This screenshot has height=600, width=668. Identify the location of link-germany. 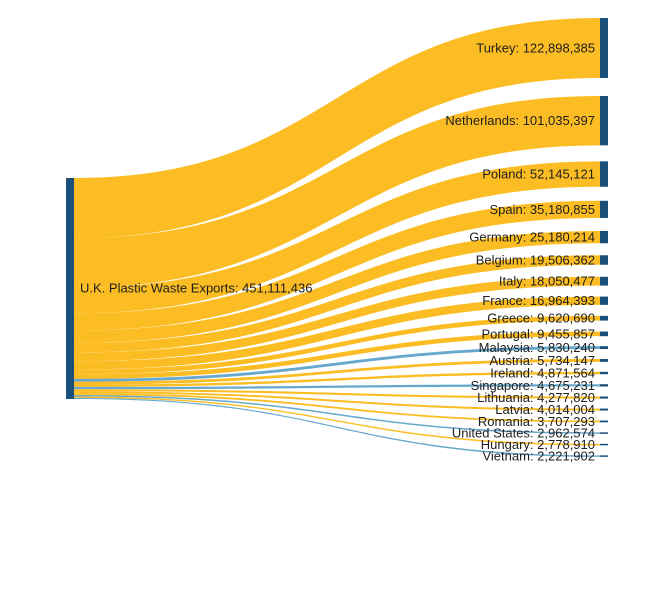
(337, 286).